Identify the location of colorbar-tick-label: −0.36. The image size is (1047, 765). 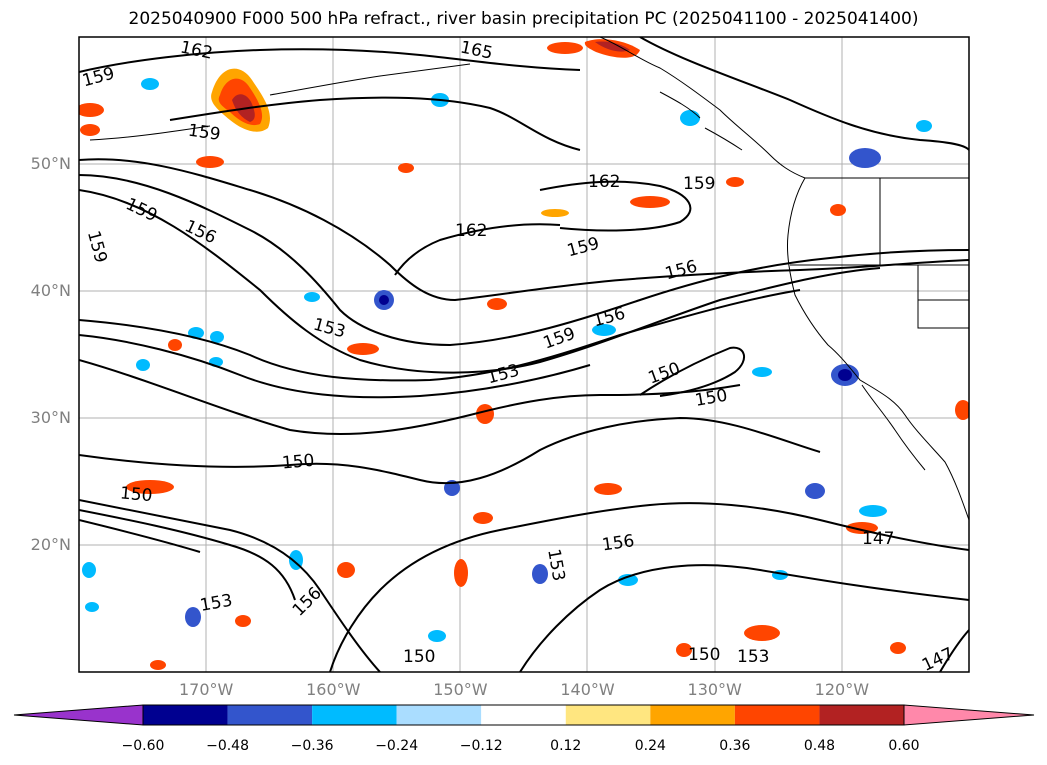
(312, 746).